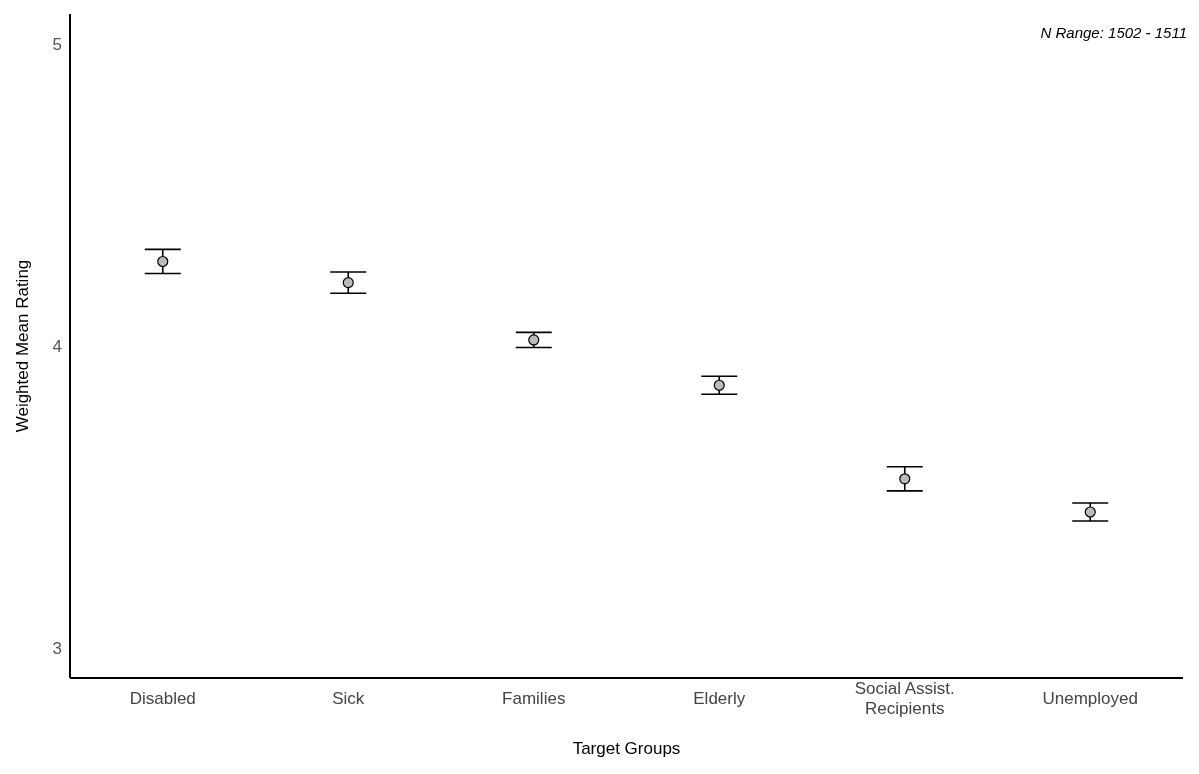  Describe the element at coordinates (23, 346) in the screenshot. I see `y-axis-title: Weighted Mean Rating` at that location.